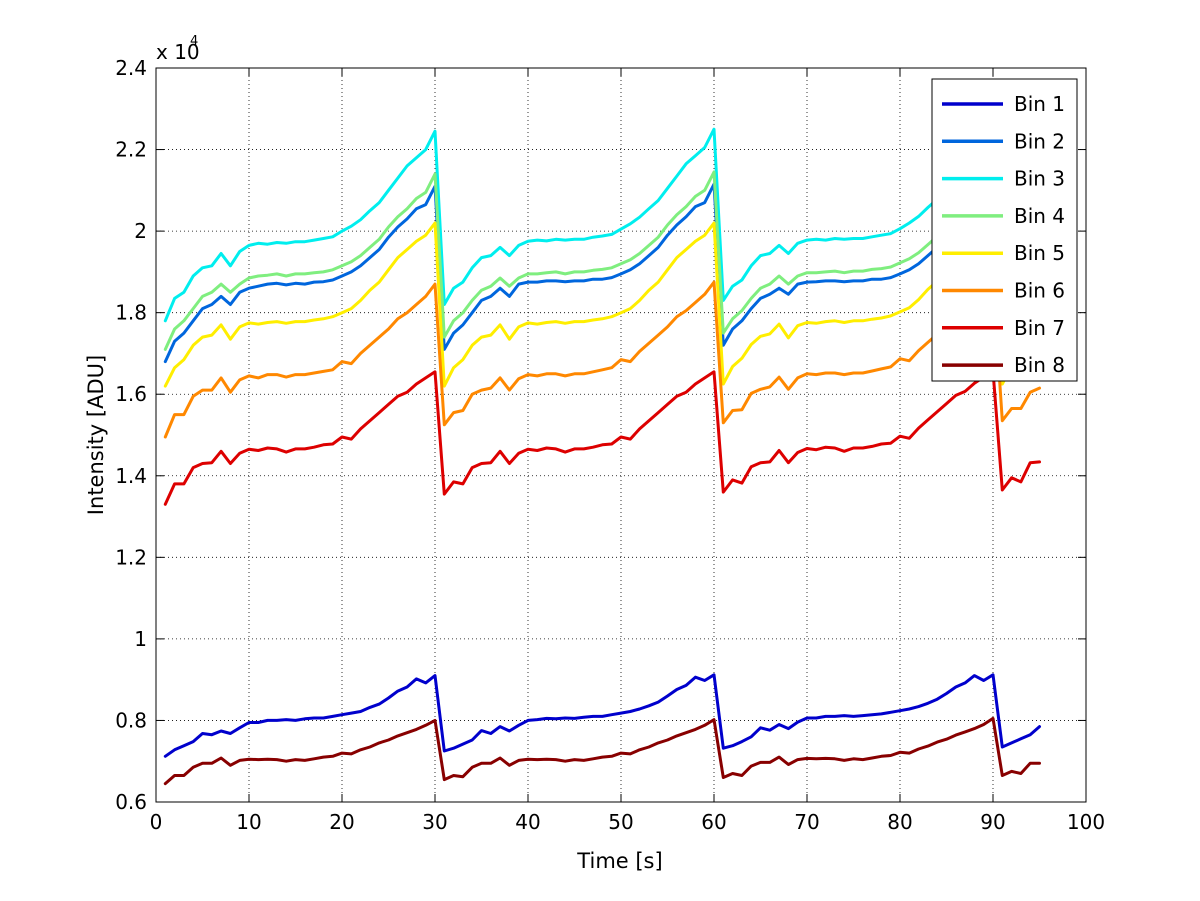 The width and height of the screenshot is (1200, 901). Describe the element at coordinates (527, 822) in the screenshot. I see `x-tick-label: 40` at that location.